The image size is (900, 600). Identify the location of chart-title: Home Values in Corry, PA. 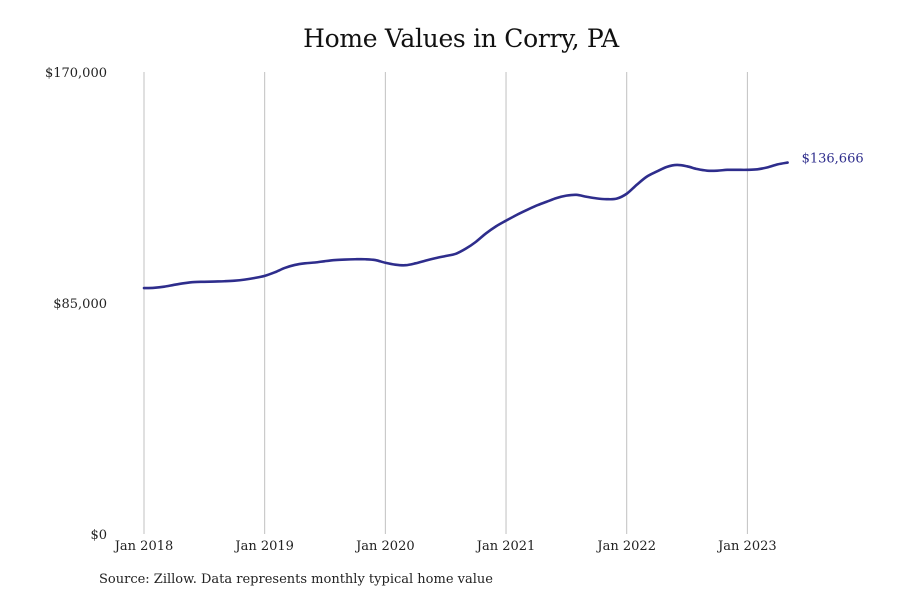
(461, 38).